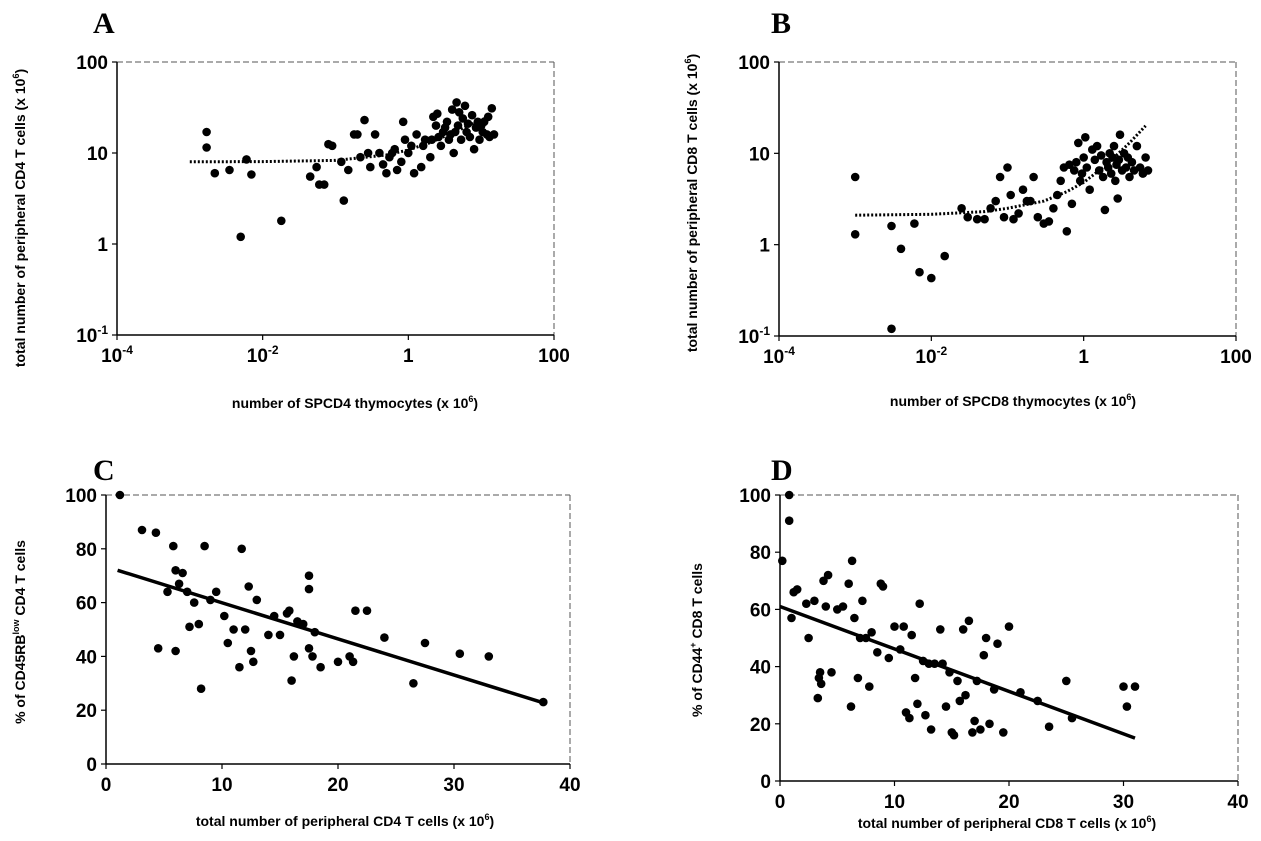 Image resolution: width=1261 pixels, height=841 pixels. Describe the element at coordinates (92, 63) in the screenshot. I see `y-tick-label: 100` at that location.